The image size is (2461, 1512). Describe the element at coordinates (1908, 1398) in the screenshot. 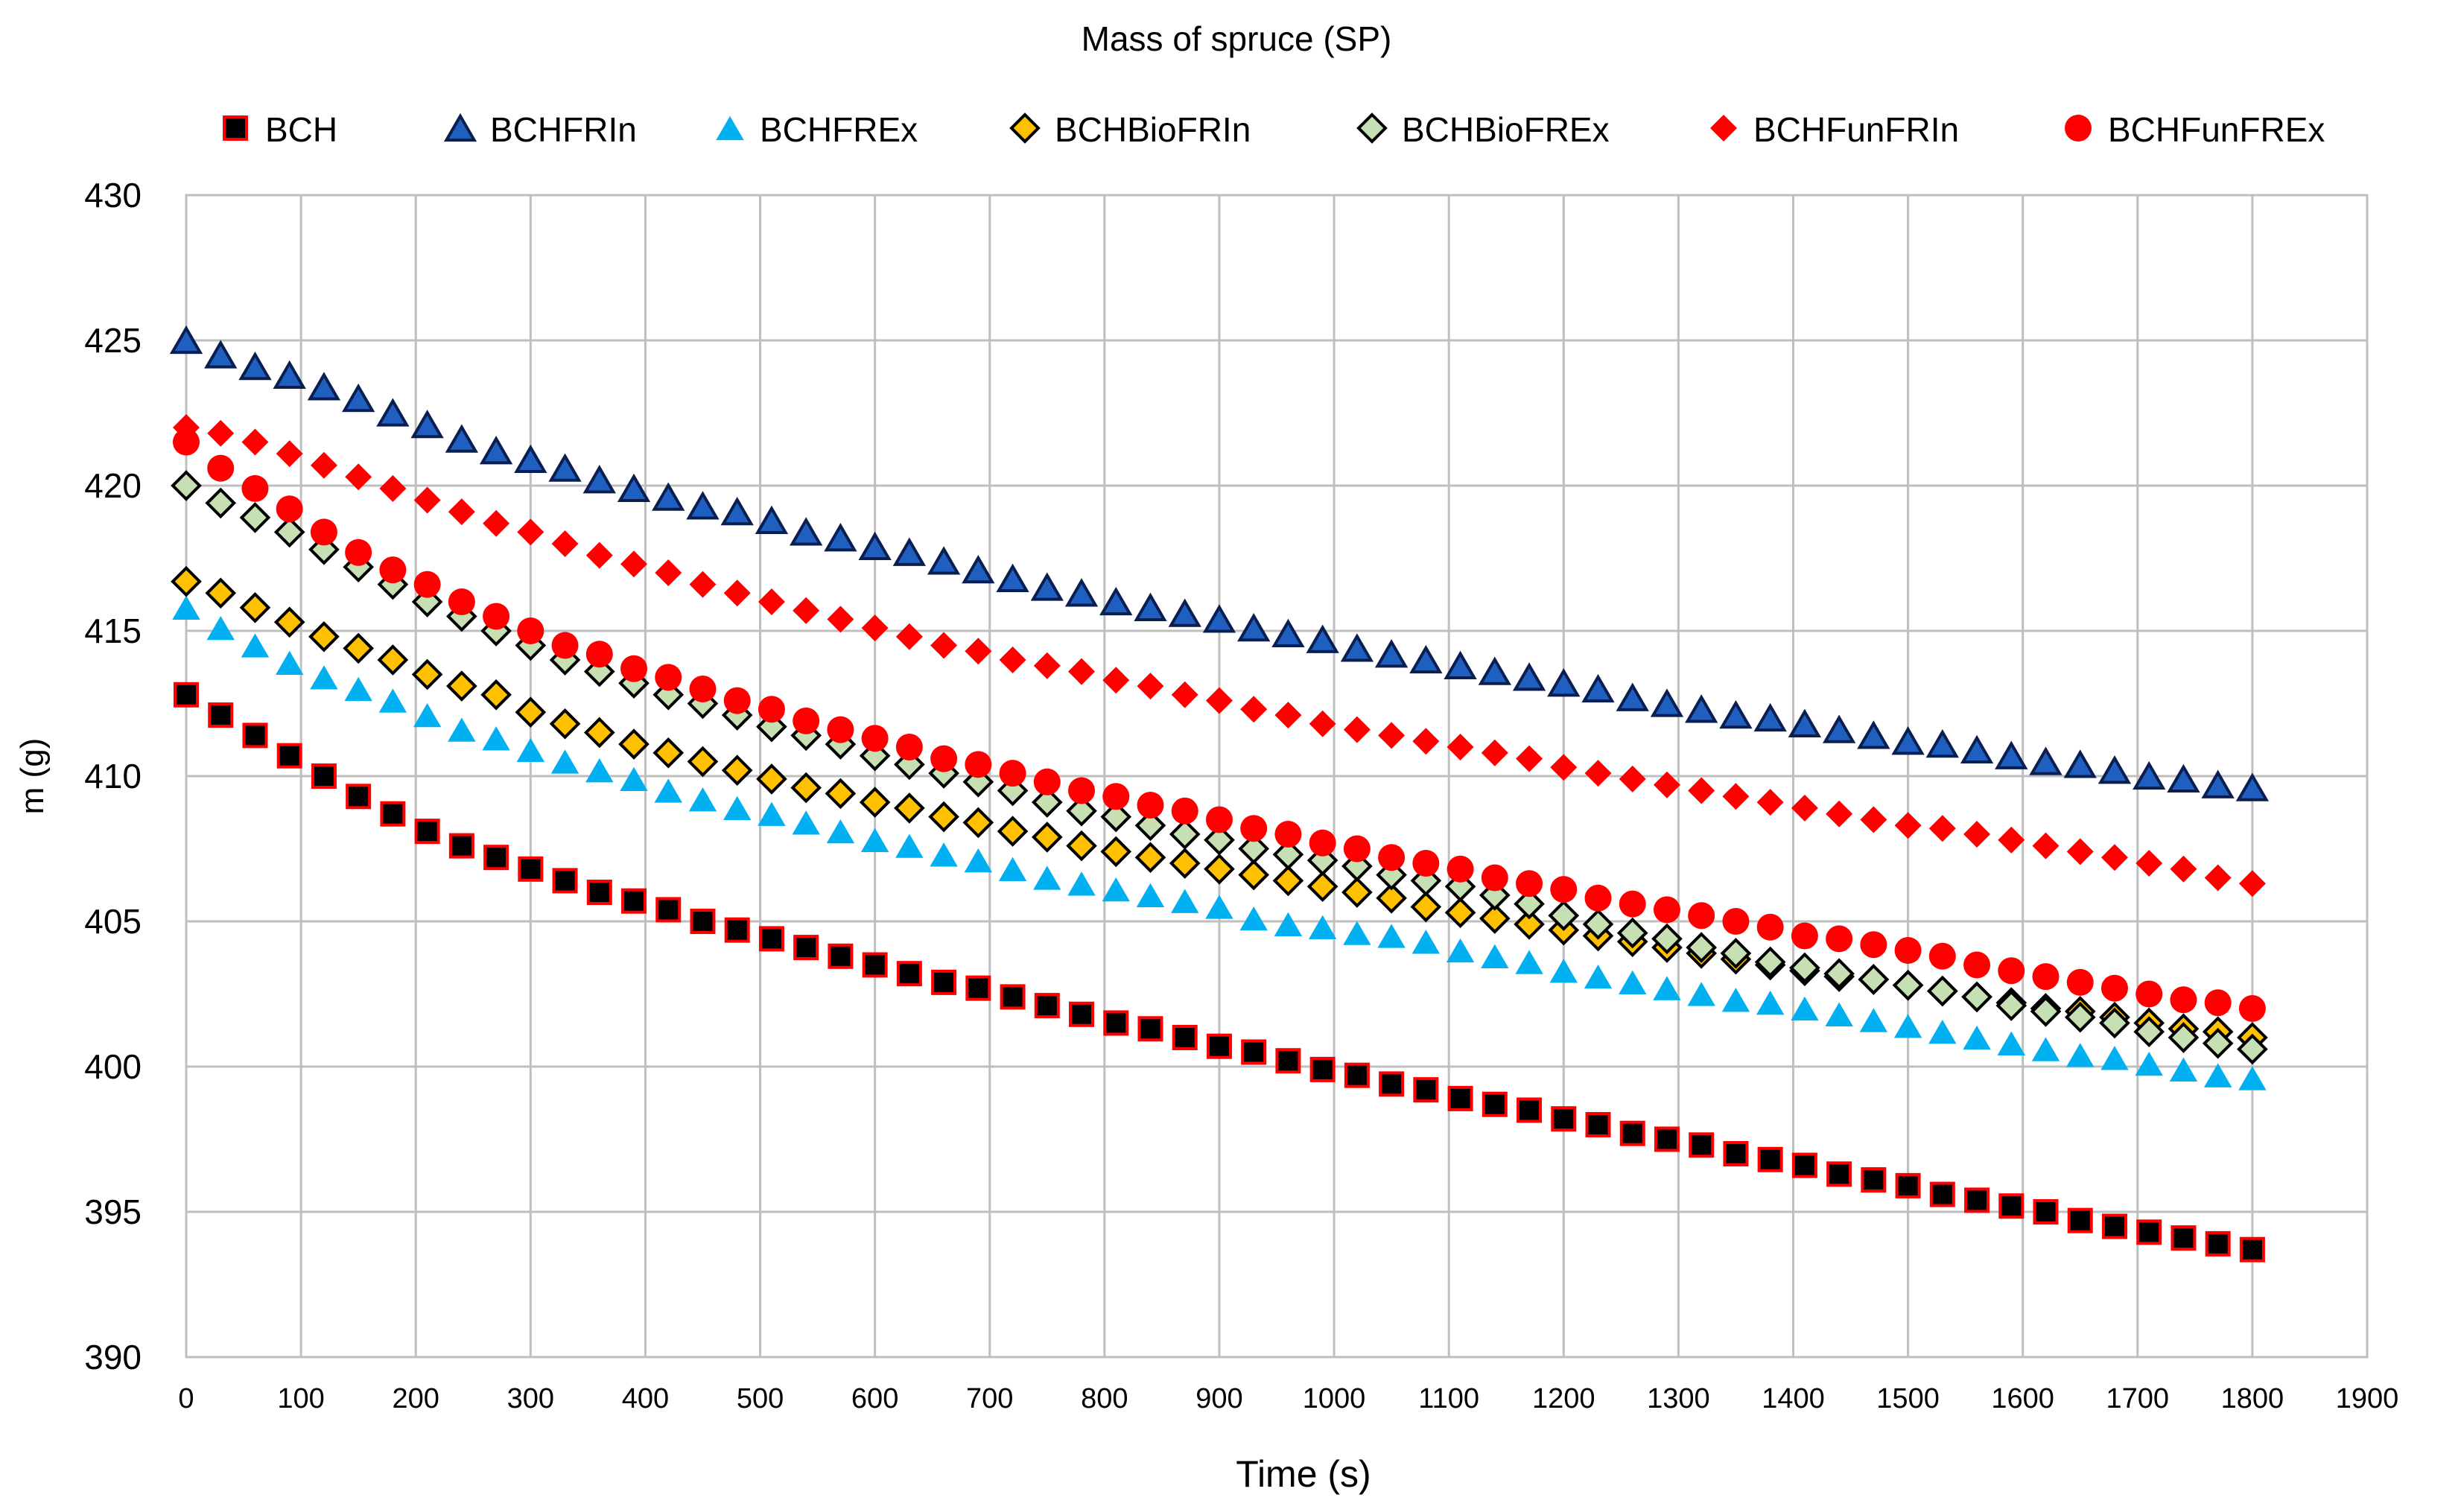

I see `x-tick-label: 1500` at that location.